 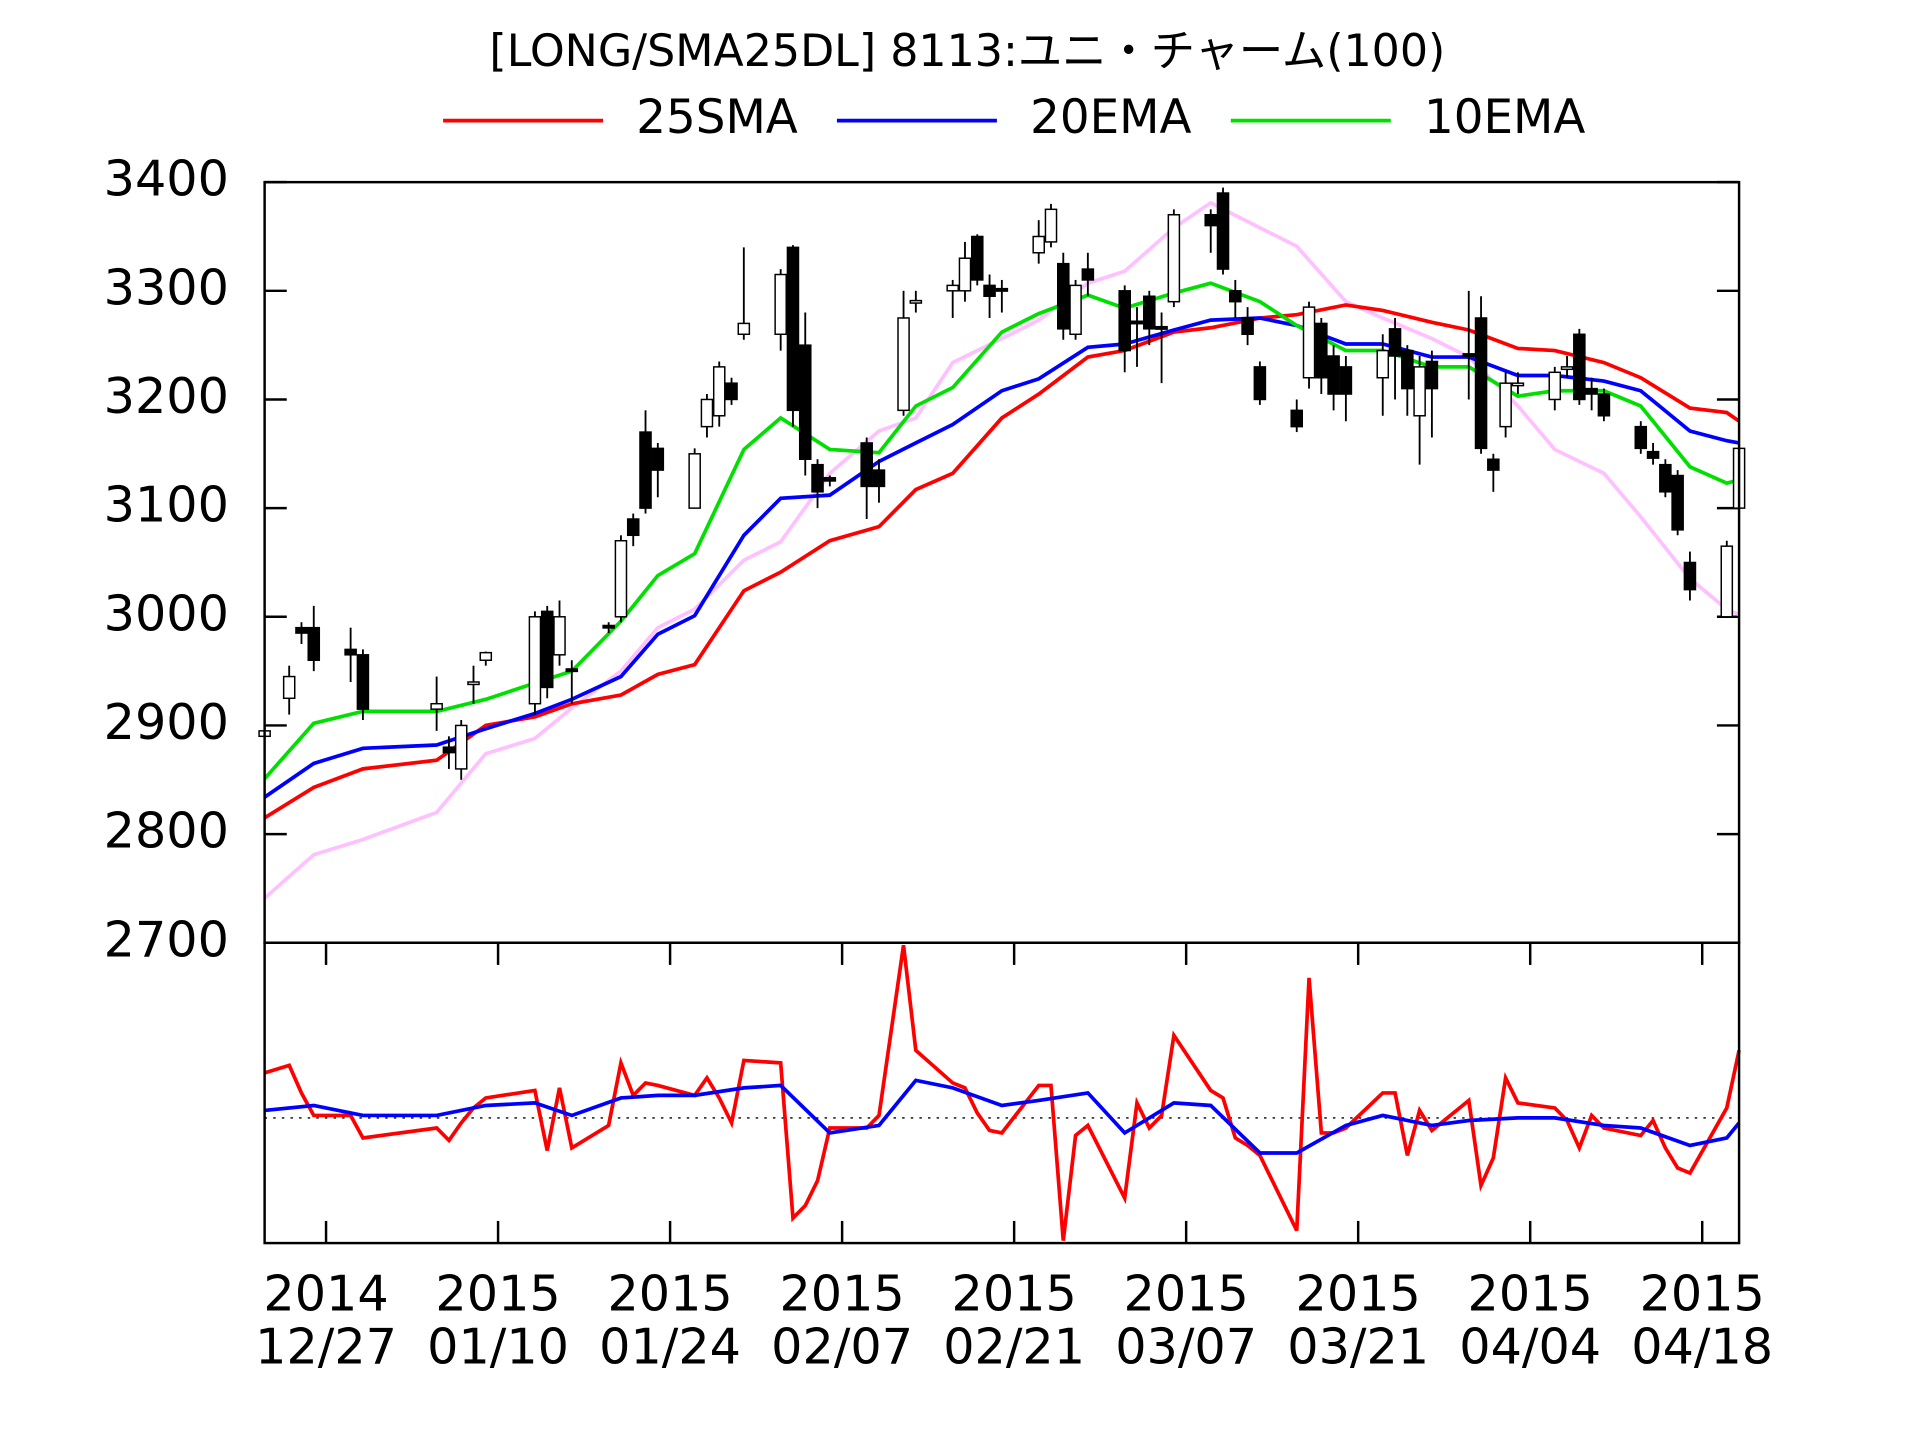 I want to click on y-tick-label: 2900, so click(x=166, y=722).